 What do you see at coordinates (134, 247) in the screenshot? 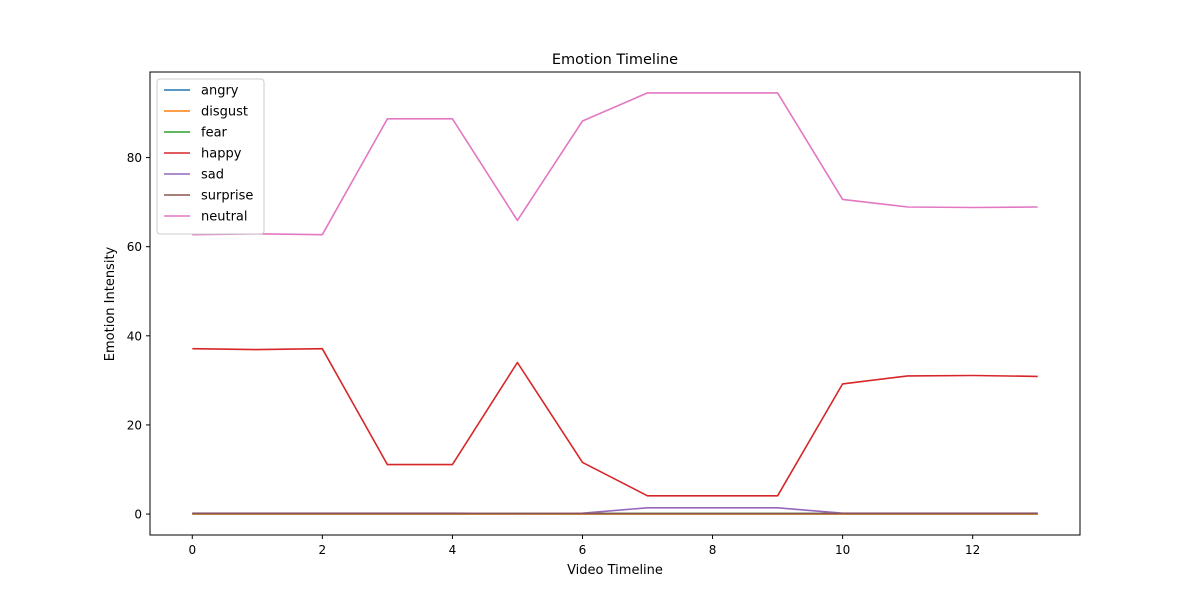
I see `y-tick-label: 60` at bounding box center [134, 247].